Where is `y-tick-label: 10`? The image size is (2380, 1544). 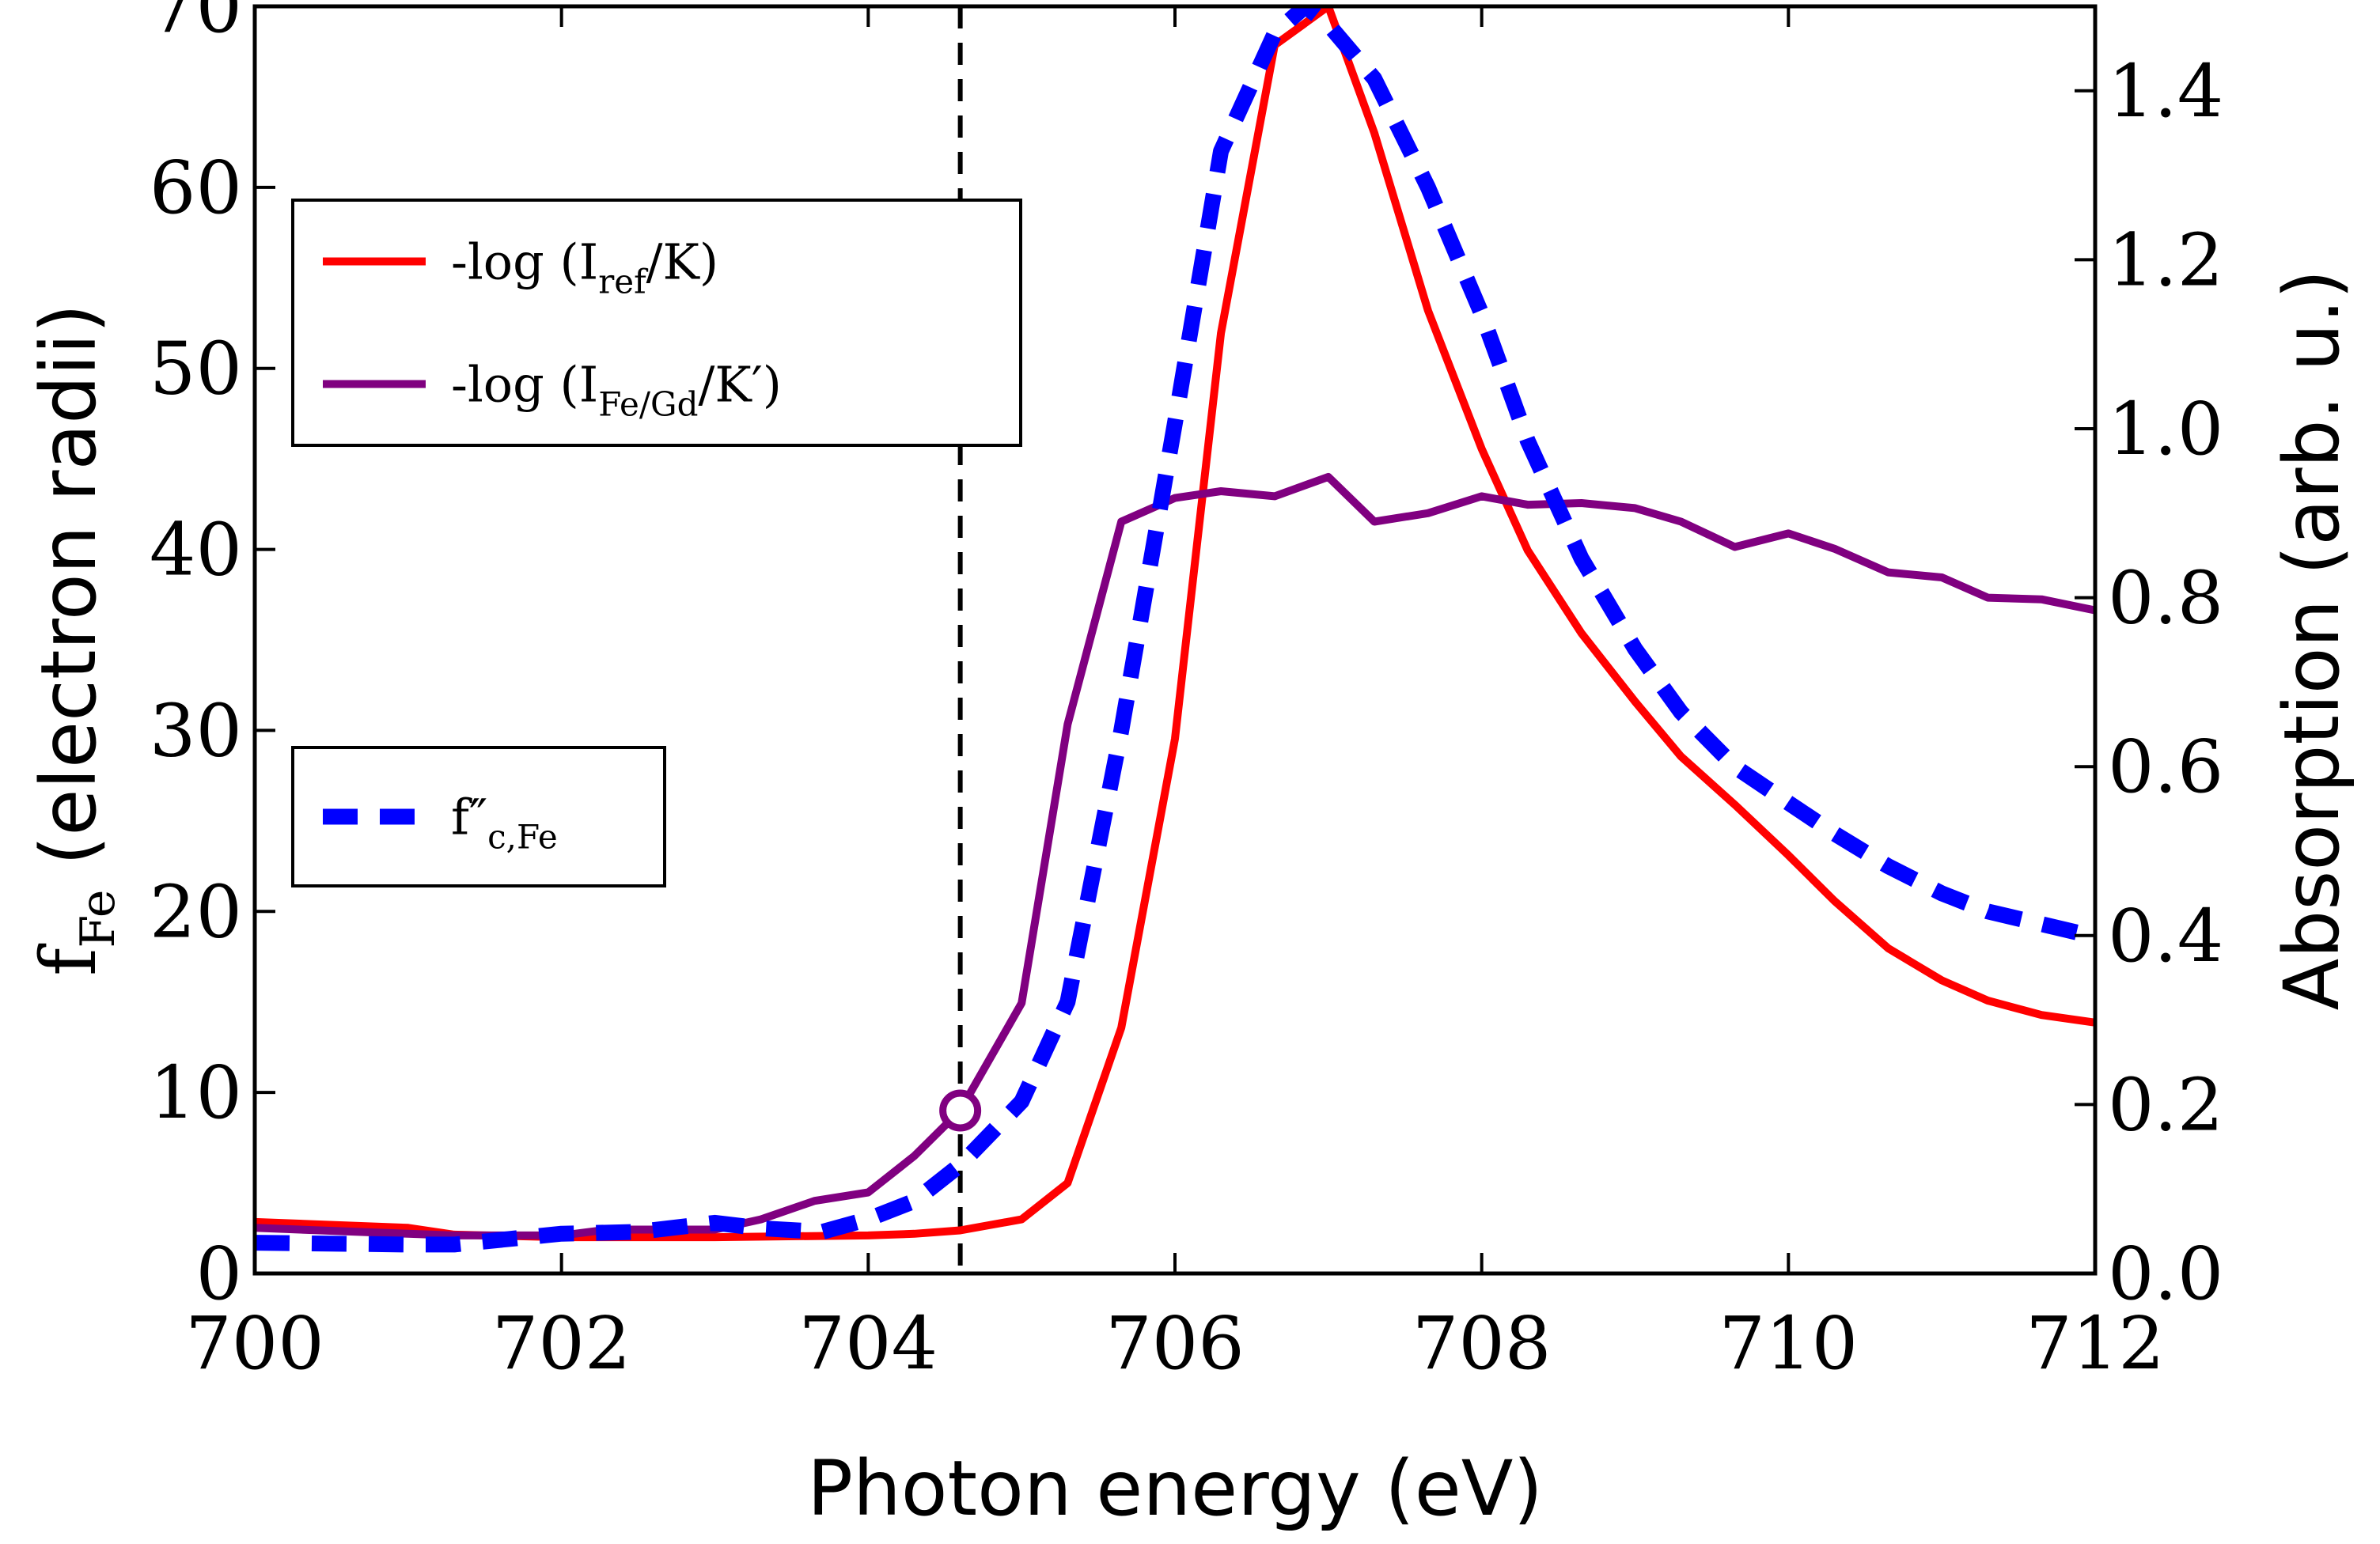
y-tick-label: 10 is located at coordinates (196, 1093).